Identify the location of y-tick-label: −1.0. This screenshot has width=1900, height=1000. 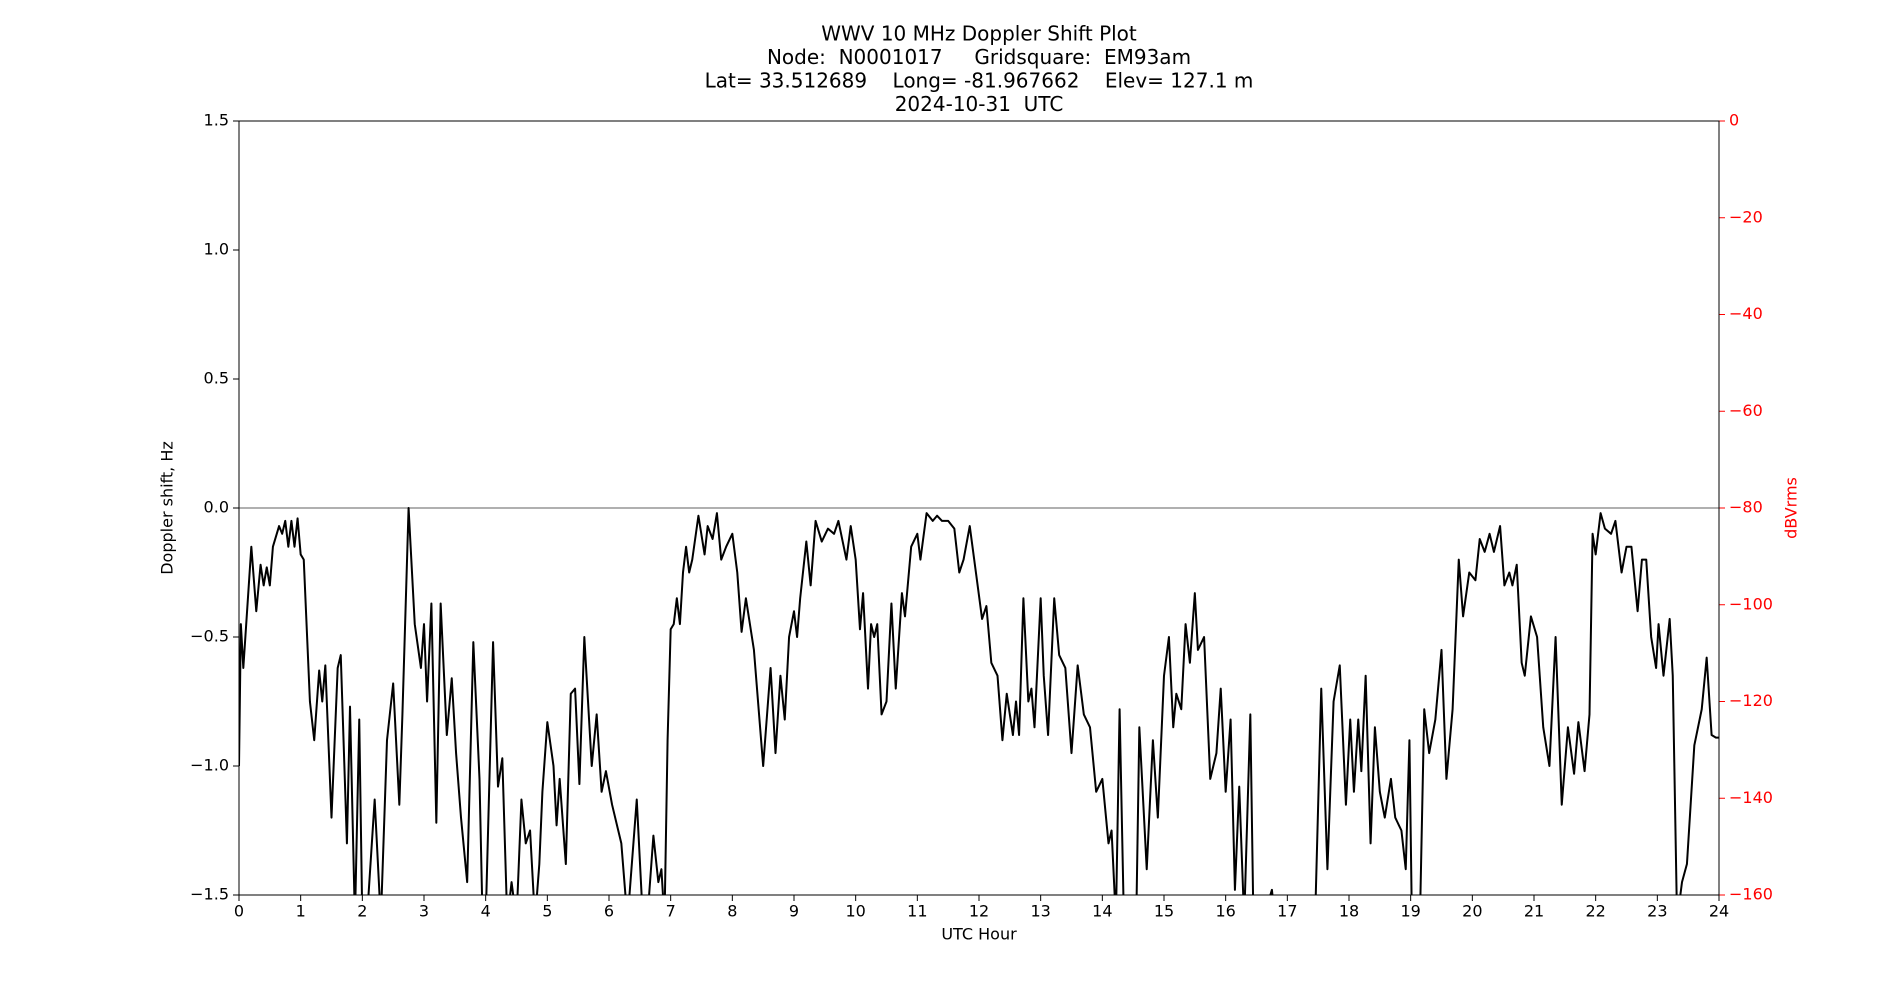
(209, 765).